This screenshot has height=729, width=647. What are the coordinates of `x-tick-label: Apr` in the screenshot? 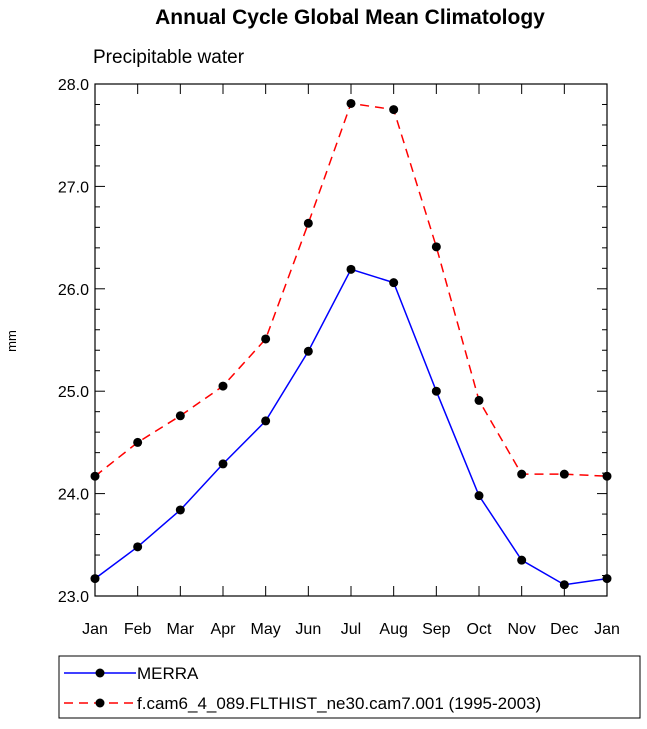 It's located at (224, 629).